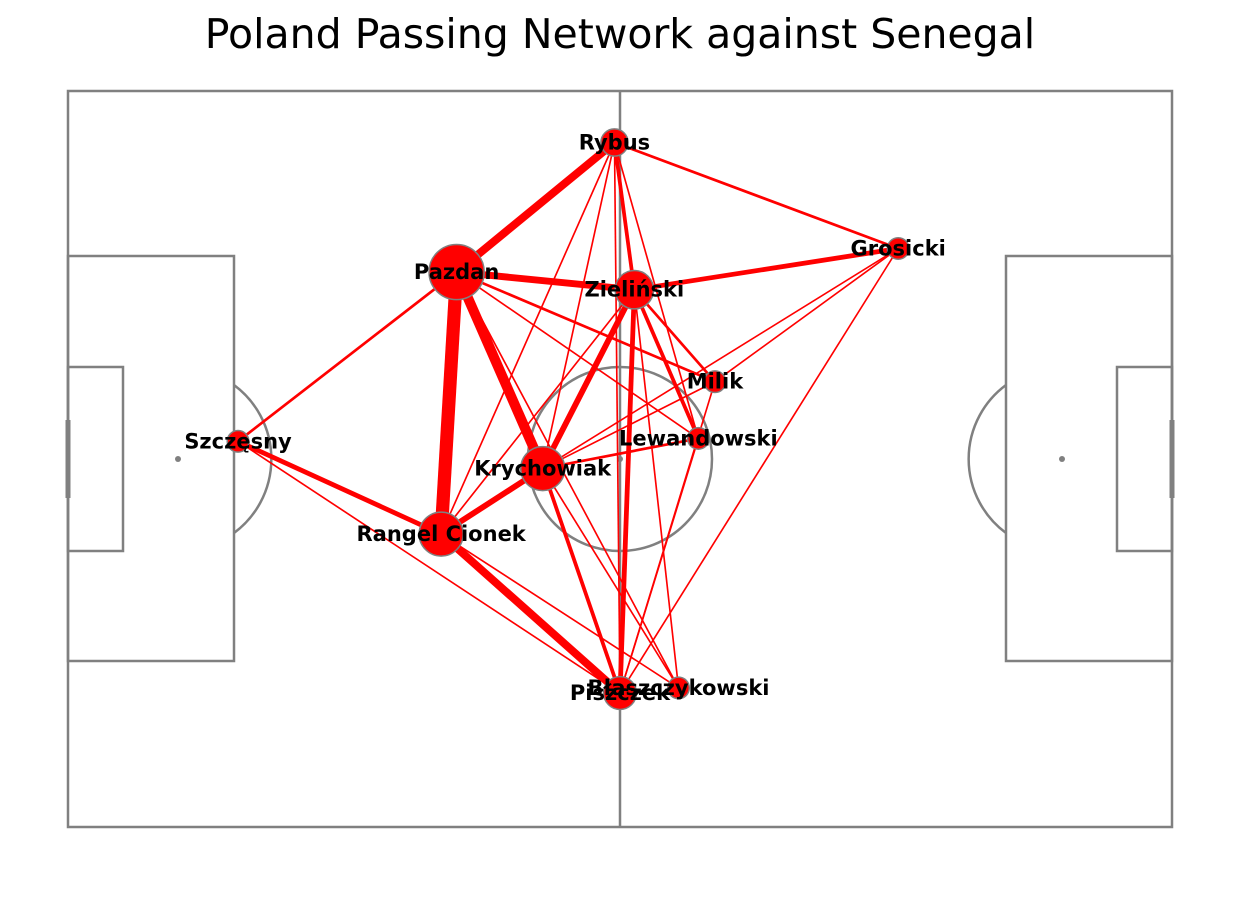 This screenshot has width=1240, height=900. What do you see at coordinates (617, 418) in the screenshot?
I see `pass-edge-rybus-piszczek` at bounding box center [617, 418].